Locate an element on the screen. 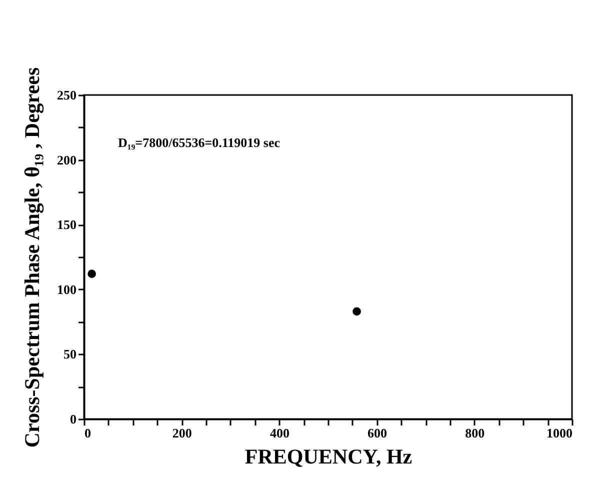 This screenshot has width=590, height=482. y-tick-label: 100 is located at coordinates (66, 289).